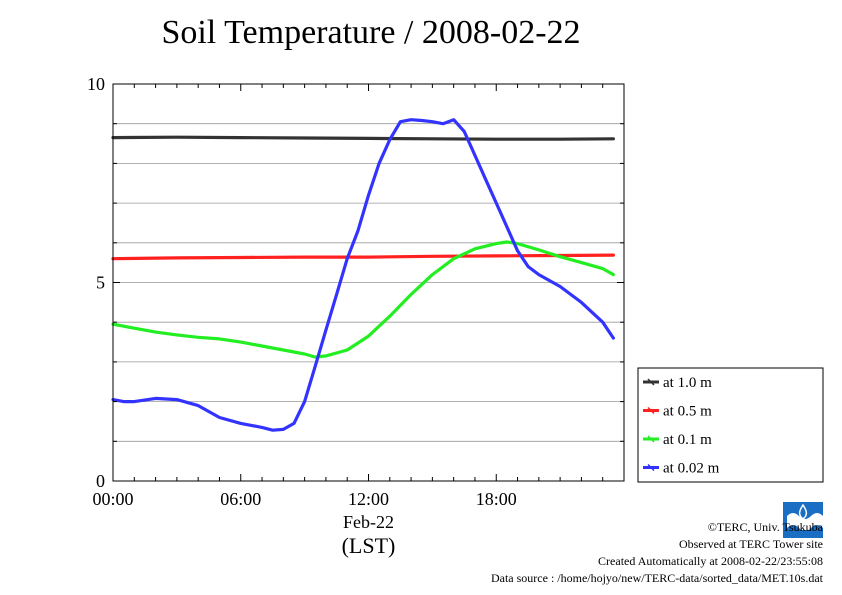  Describe the element at coordinates (368, 499) in the screenshot. I see `x-tick-label: 12:00` at that location.